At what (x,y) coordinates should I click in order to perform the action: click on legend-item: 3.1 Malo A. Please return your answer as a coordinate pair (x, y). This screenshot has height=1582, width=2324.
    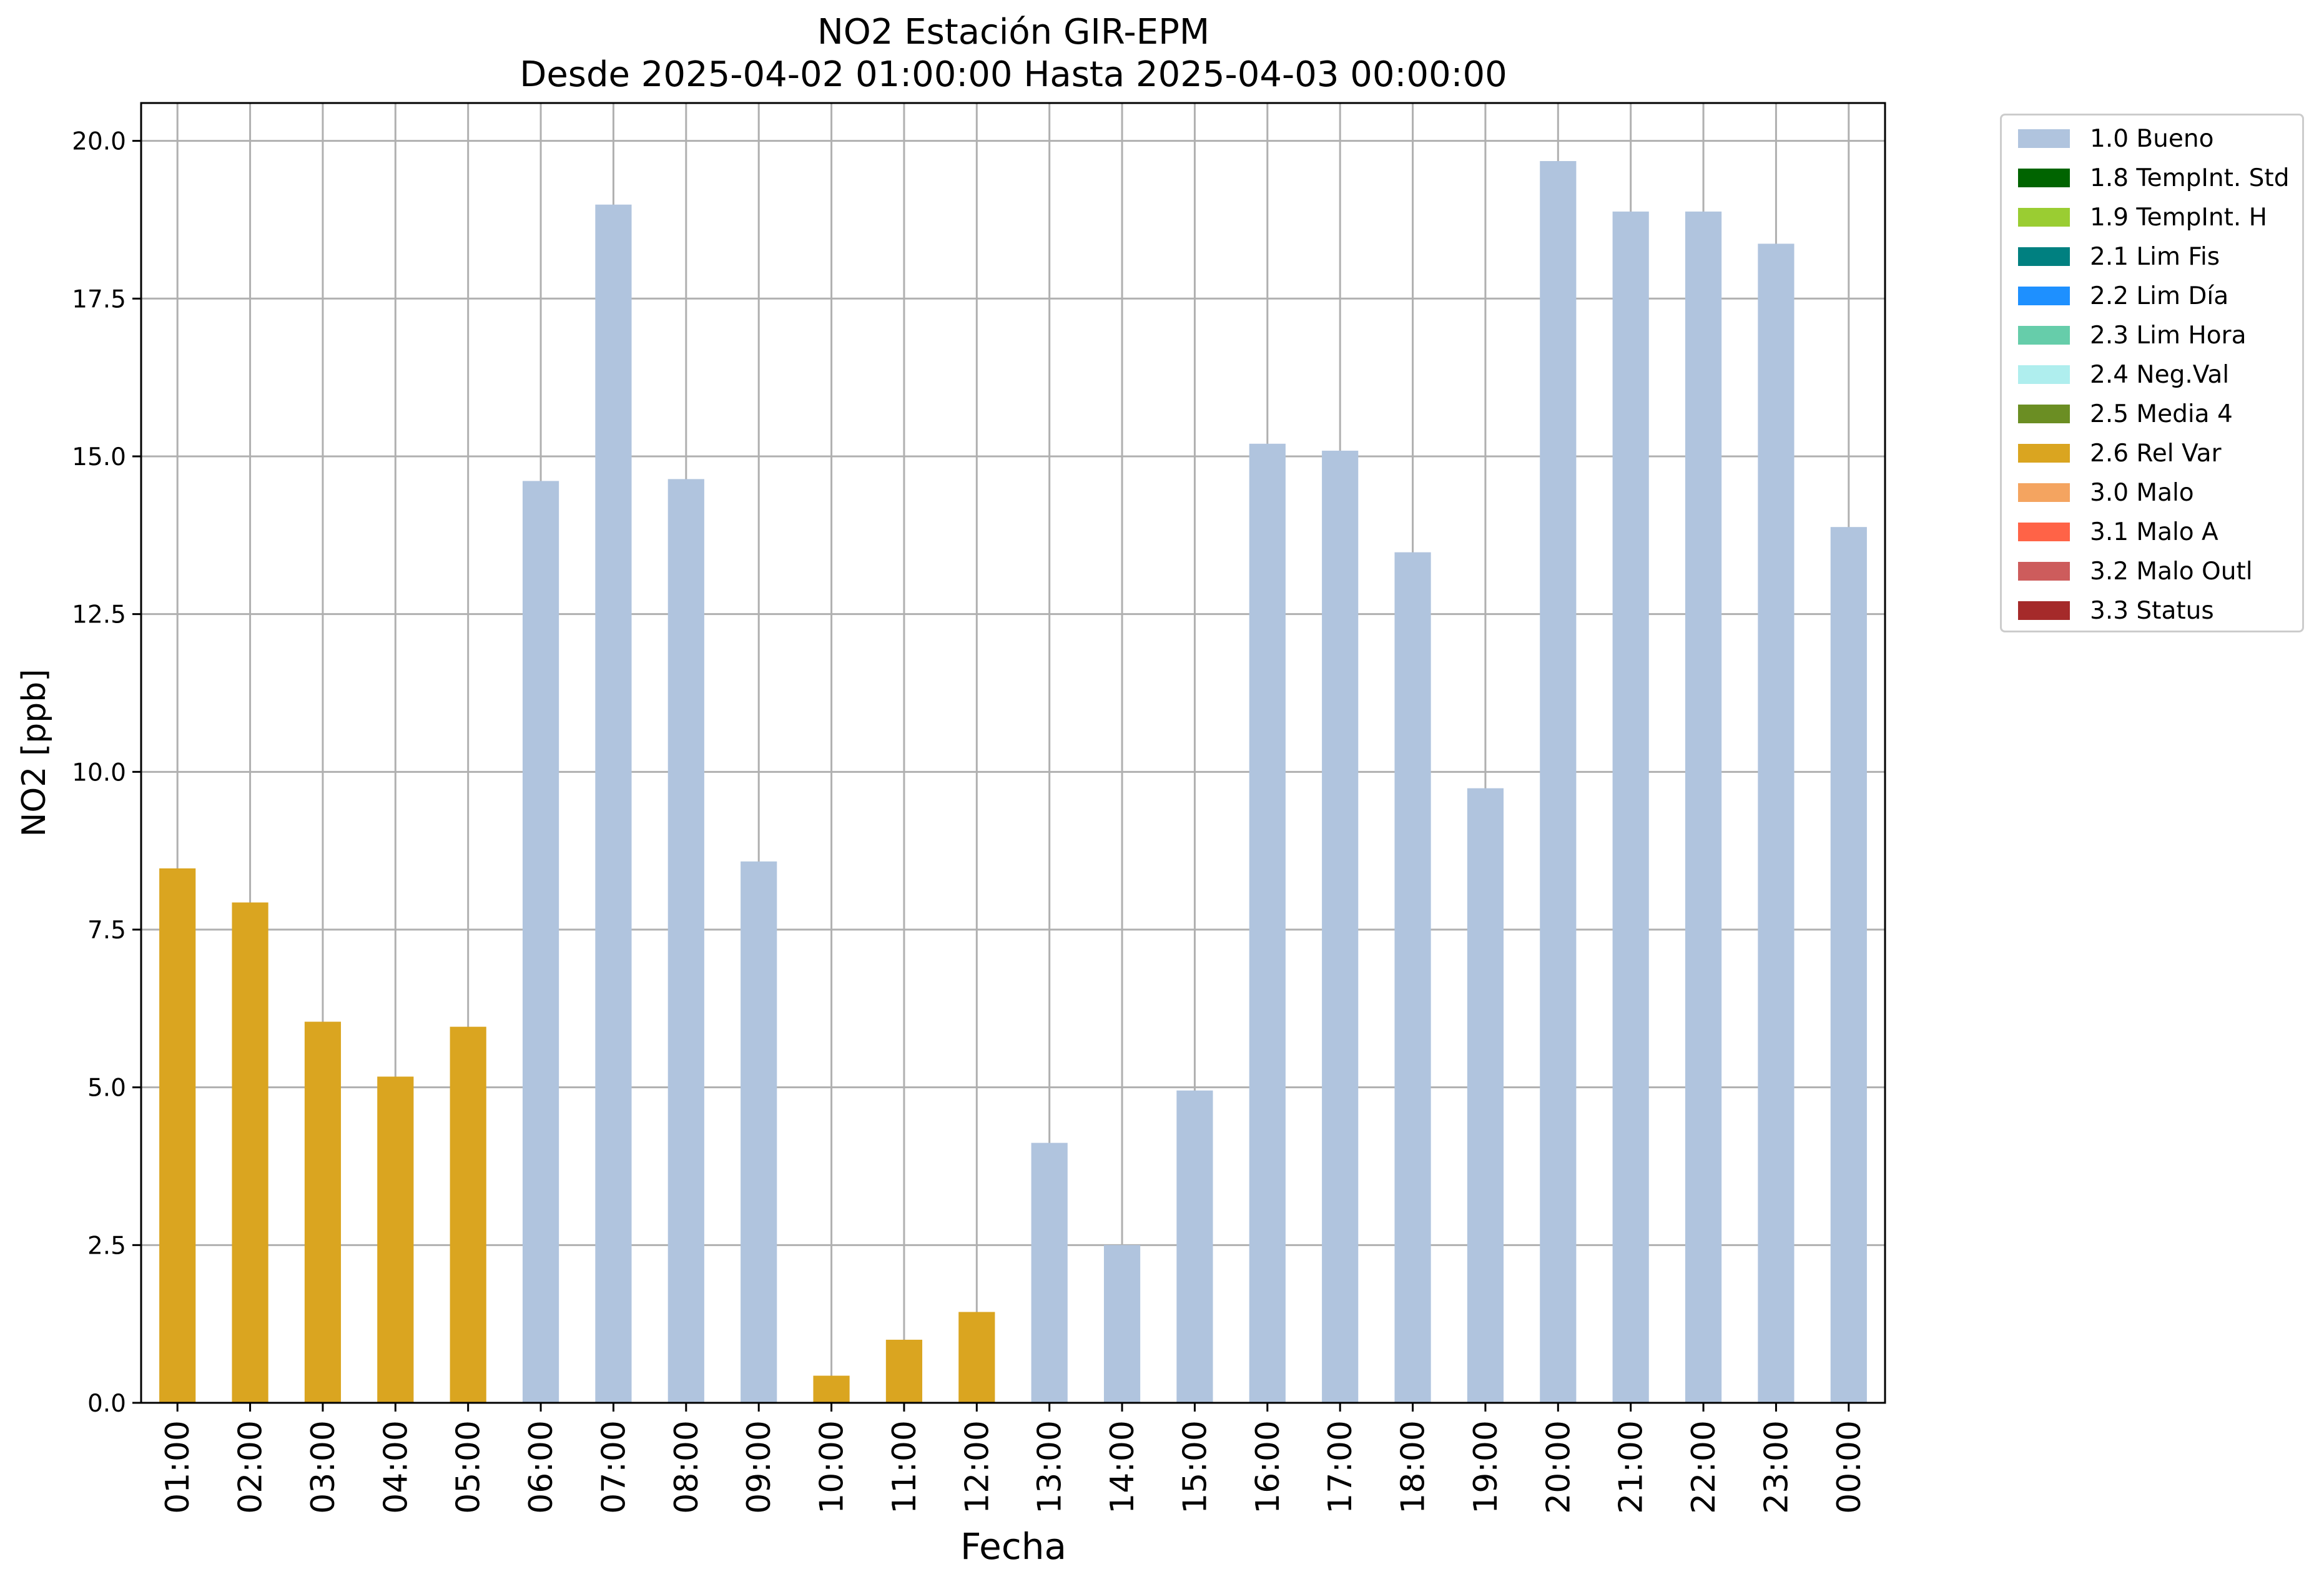
    Looking at the image, I should click on (2114, 532).